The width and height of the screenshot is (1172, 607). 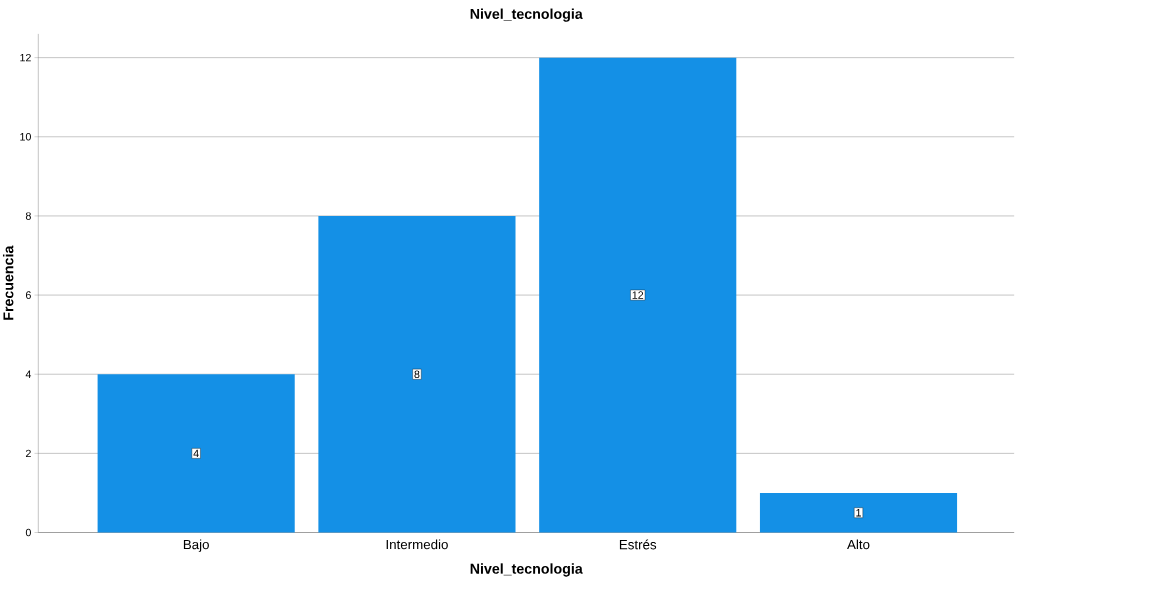 I want to click on y-tick-label: 12, so click(x=25, y=58).